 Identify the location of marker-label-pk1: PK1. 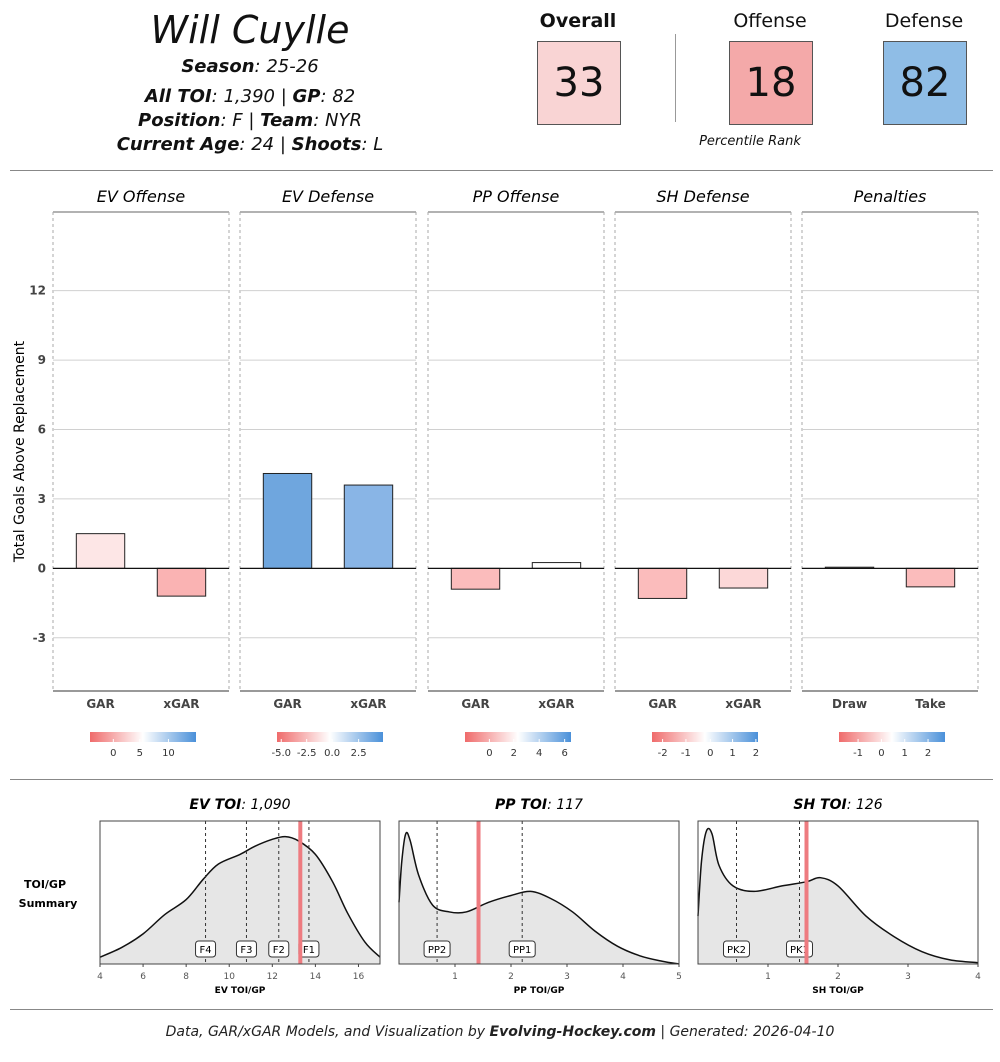
(799, 950).